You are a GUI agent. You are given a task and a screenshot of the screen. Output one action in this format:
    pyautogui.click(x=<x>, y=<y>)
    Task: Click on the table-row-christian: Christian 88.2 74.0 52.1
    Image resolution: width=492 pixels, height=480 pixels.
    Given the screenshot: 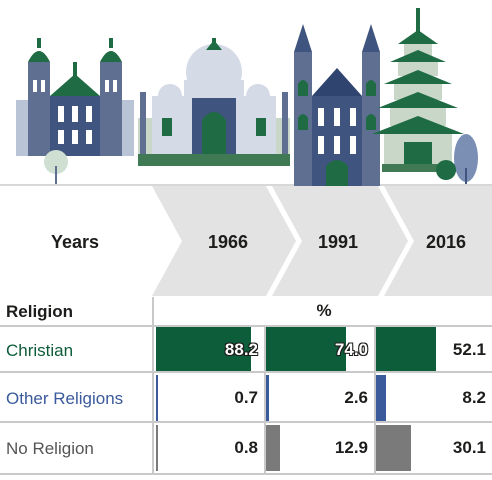 What is the action you would take?
    pyautogui.click(x=246, y=350)
    